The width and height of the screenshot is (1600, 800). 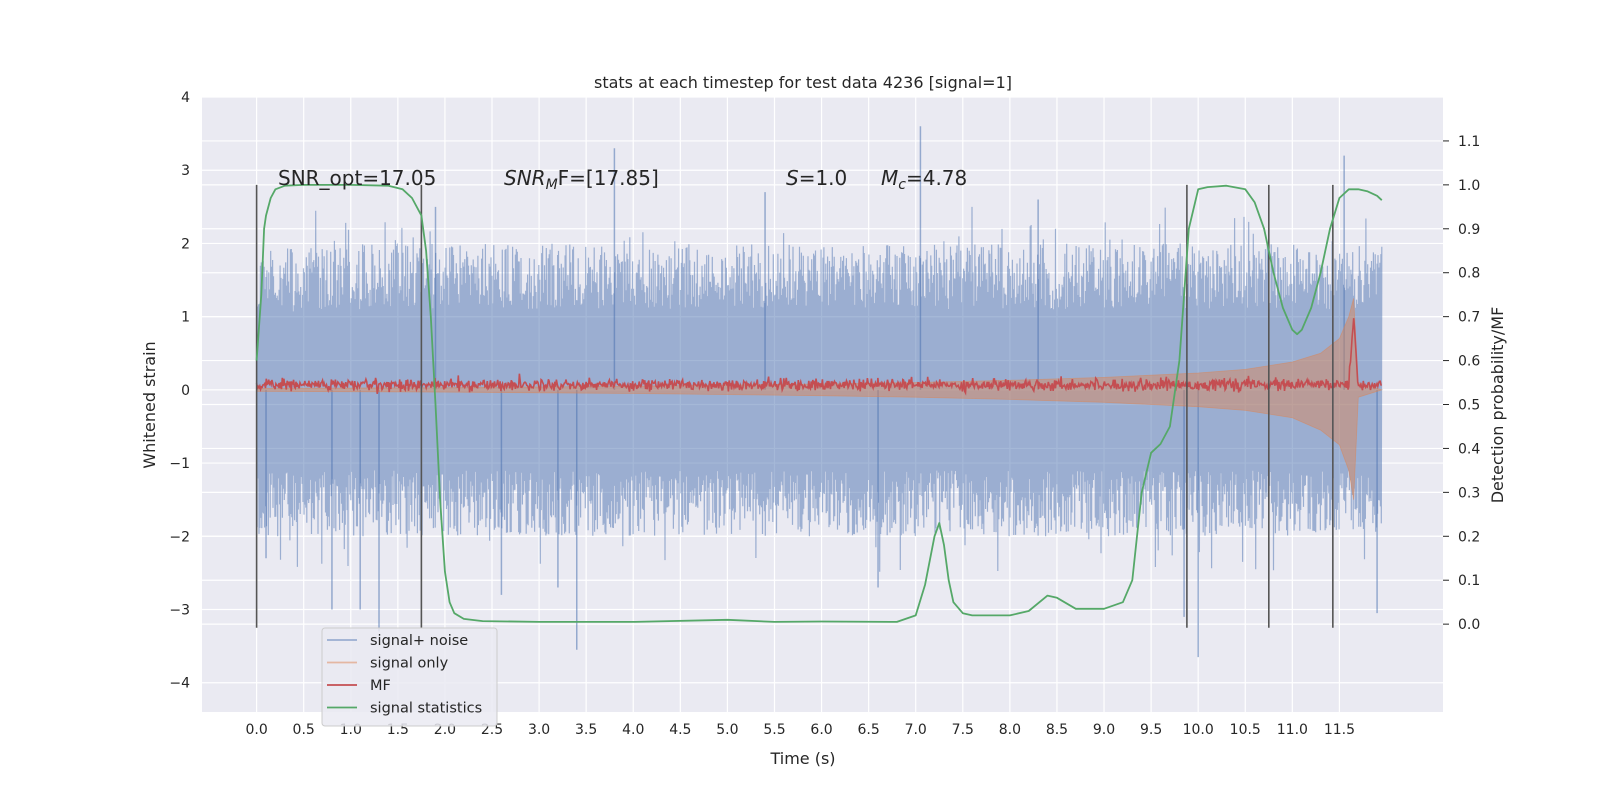 What do you see at coordinates (889, 178) in the screenshot?
I see `chirp-mass-symbol: M` at bounding box center [889, 178].